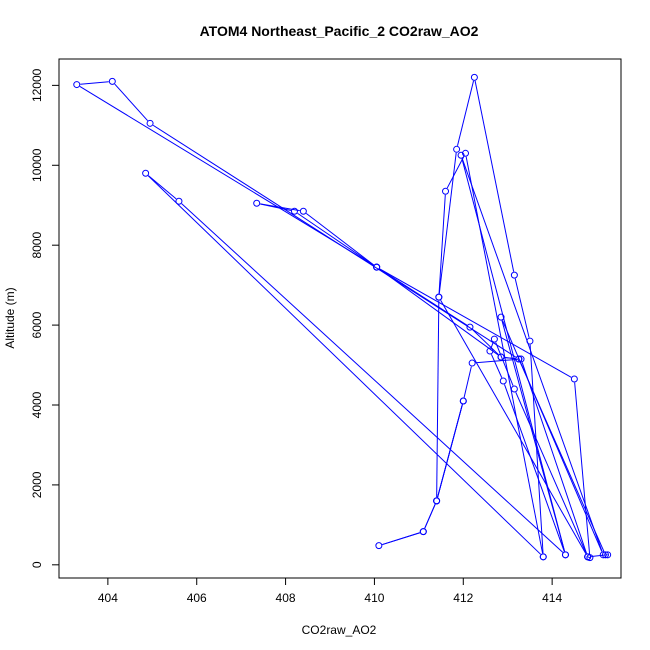 The height and width of the screenshot is (650, 650). Describe the element at coordinates (552, 598) in the screenshot. I see `x-tick-label: 414` at that location.